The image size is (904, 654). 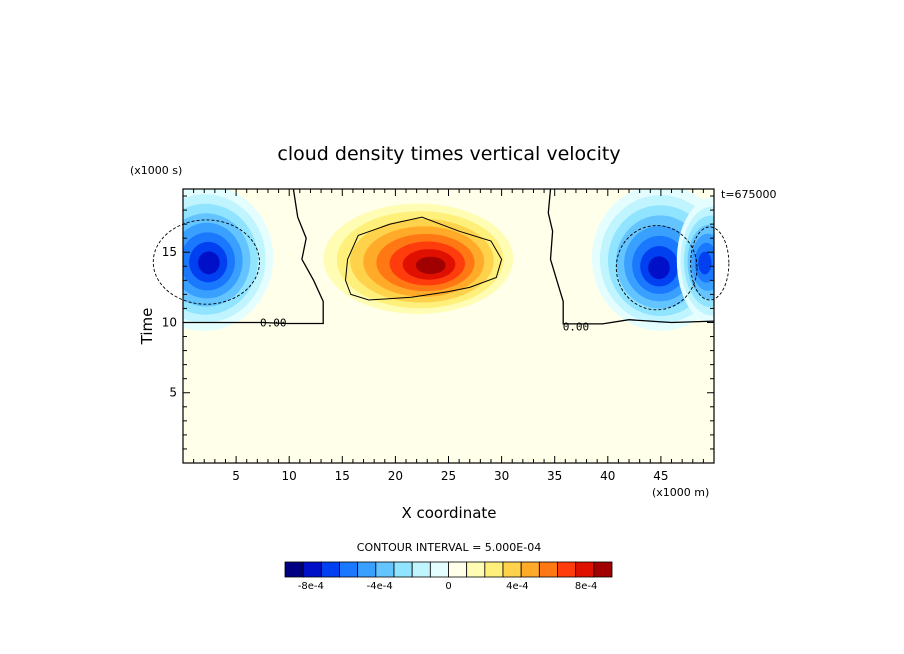 What do you see at coordinates (173, 393) in the screenshot?
I see `y-tick-label: 5` at bounding box center [173, 393].